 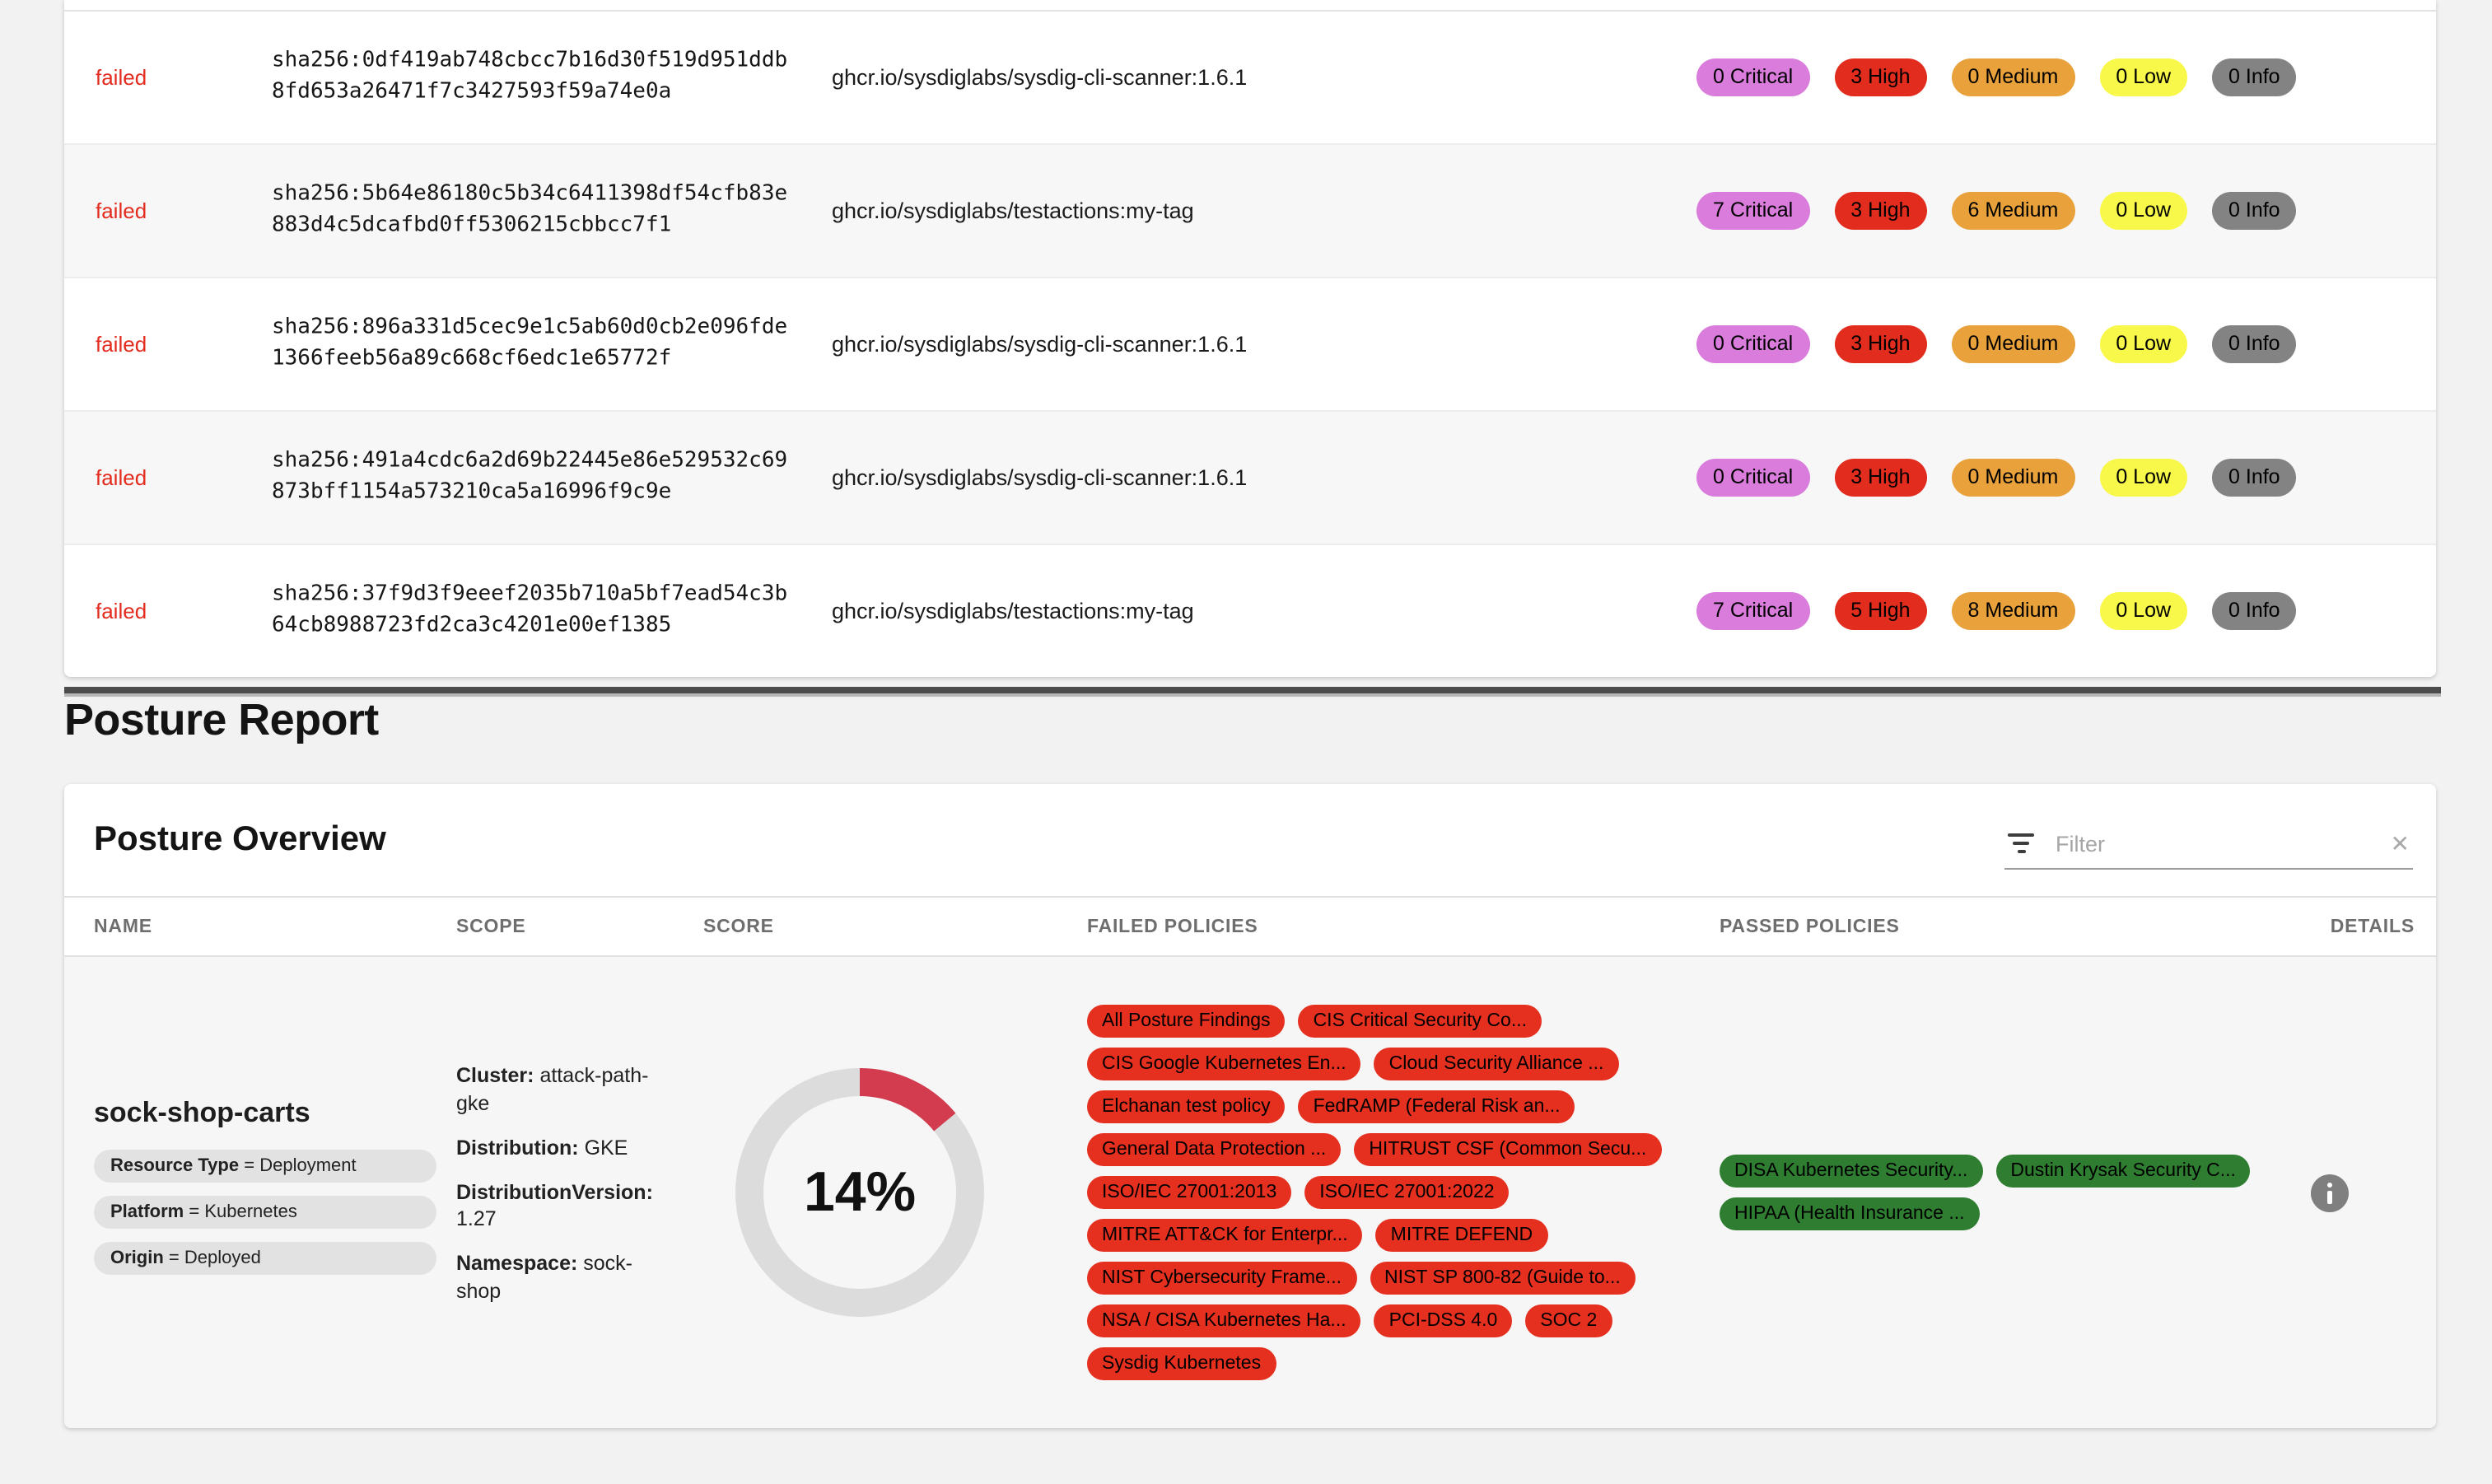 I want to click on score-donut-chart: 14%, so click(x=860, y=1192).